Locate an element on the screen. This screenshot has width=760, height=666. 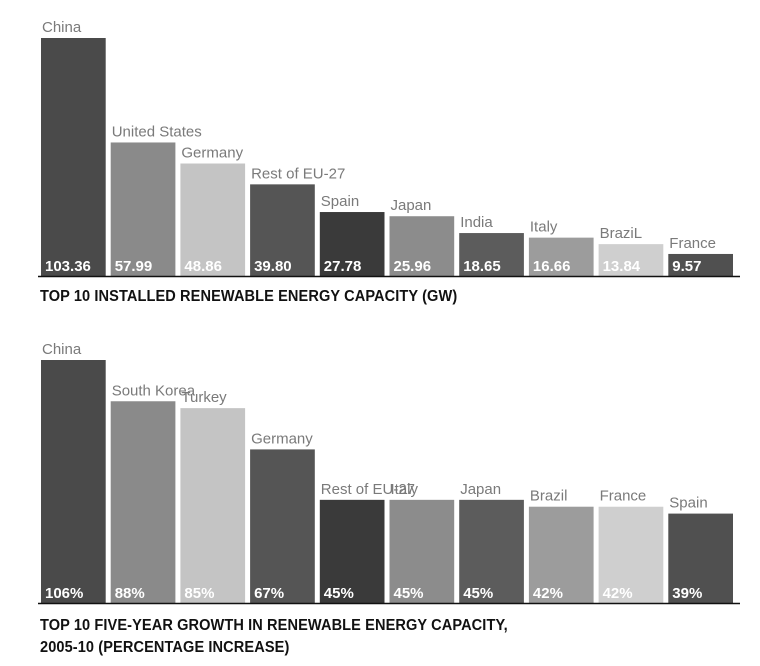
capacity-bar-spain is located at coordinates (352, 244).